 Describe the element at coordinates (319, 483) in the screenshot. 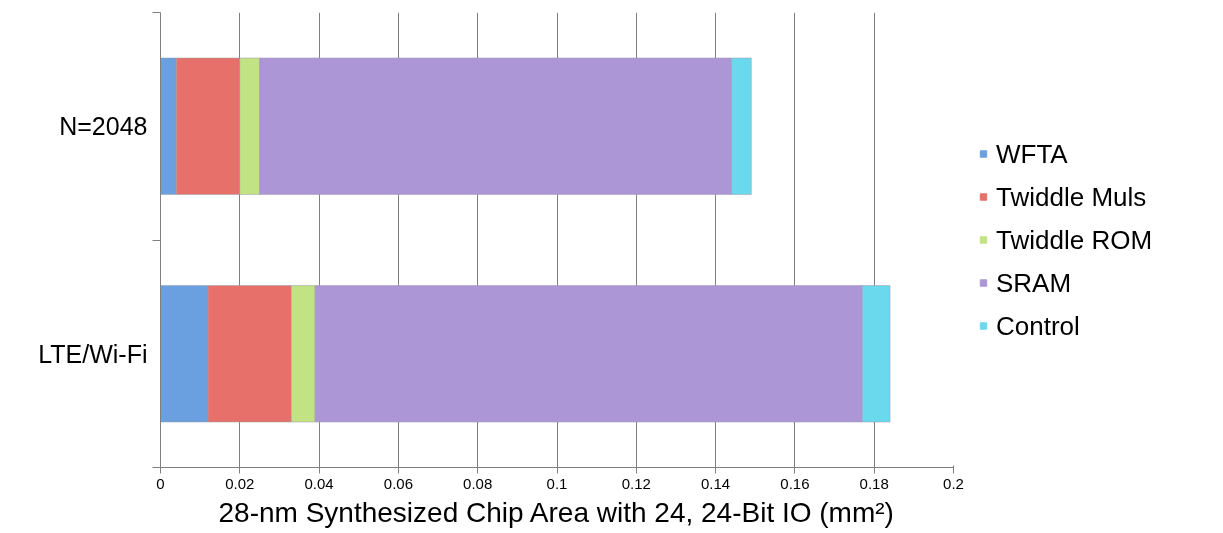

I see `x-tick-label: 0.04` at that location.